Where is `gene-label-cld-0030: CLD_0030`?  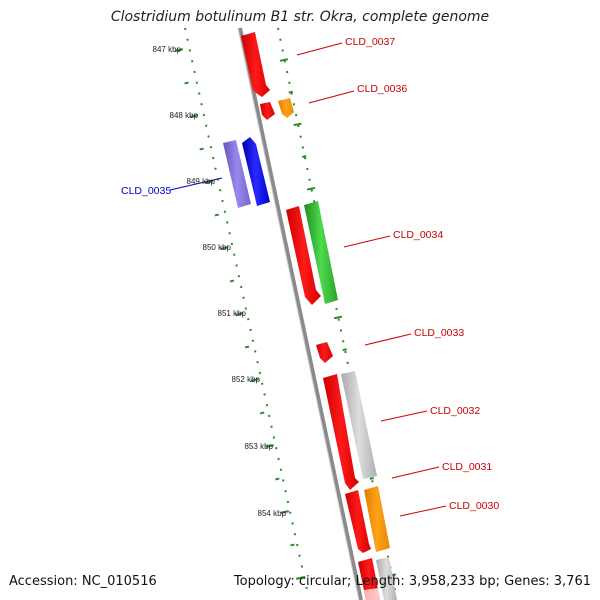 gene-label-cld-0030: CLD_0030 is located at coordinates (474, 506).